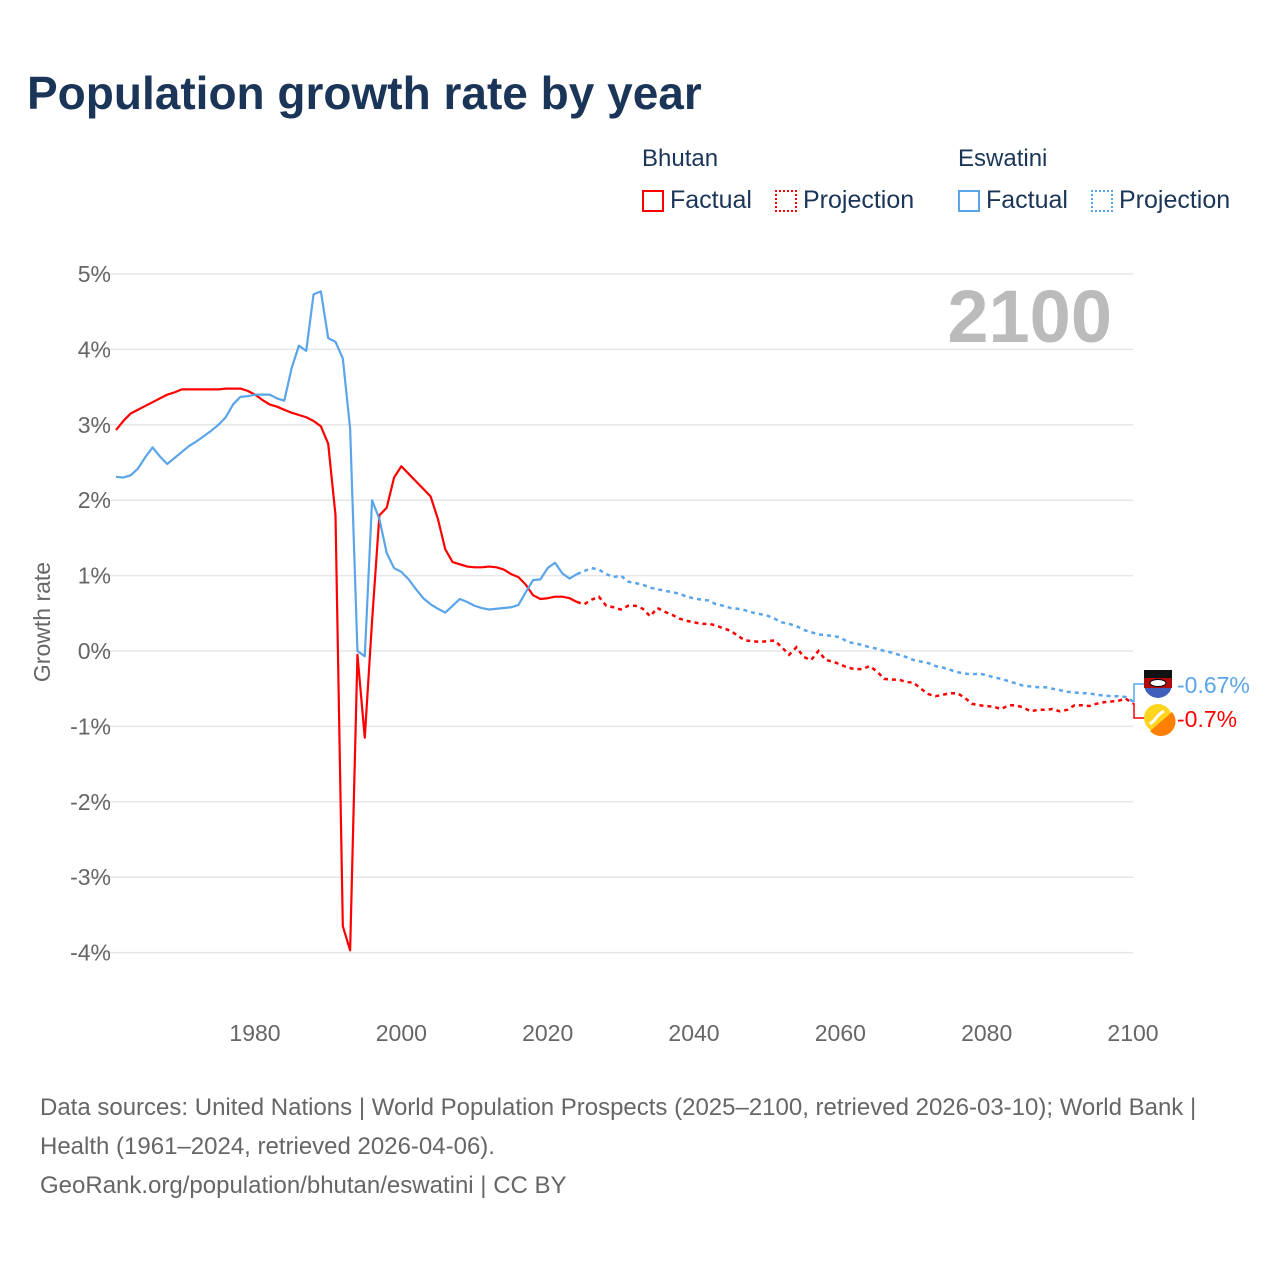 The image size is (1280, 1280). I want to click on end-value-label-bhutan: -0.7%, so click(1207, 719).